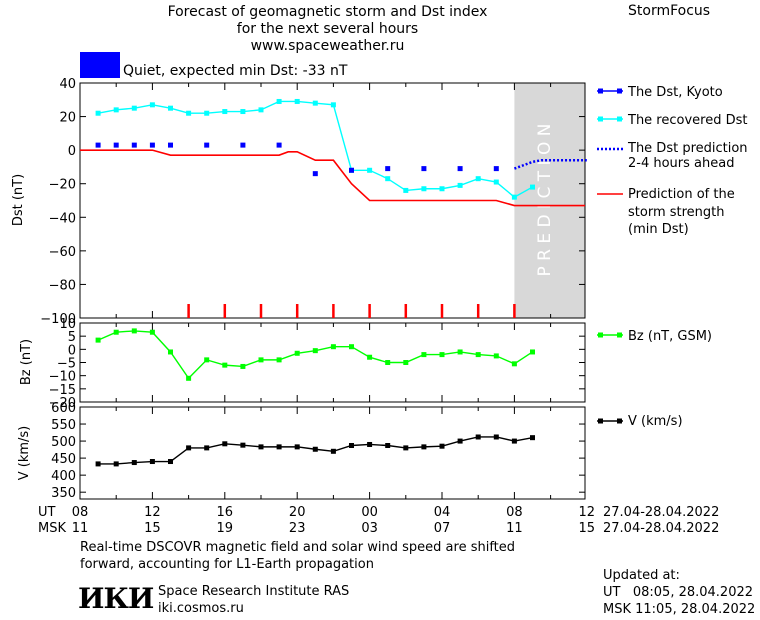 Image resolution: width=760 pixels, height=620 pixels. I want to click on y-tick-label: −10, so click(62, 377).